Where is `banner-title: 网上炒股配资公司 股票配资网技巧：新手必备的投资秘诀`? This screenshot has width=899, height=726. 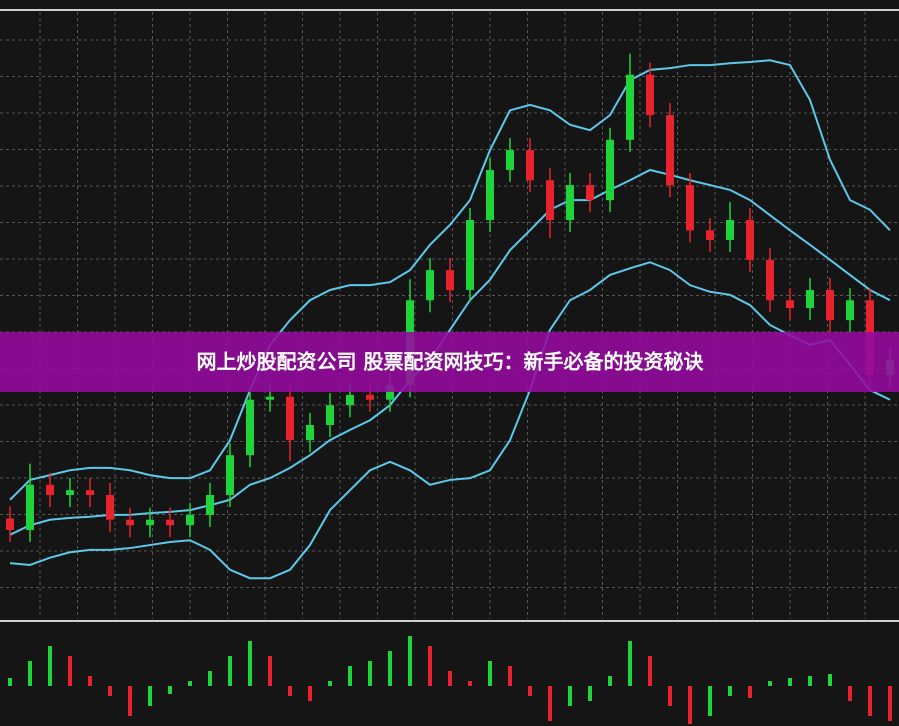 banner-title: 网上炒股配资公司 股票配资网技巧：新手必备的投资秘诀 is located at coordinates (451, 362).